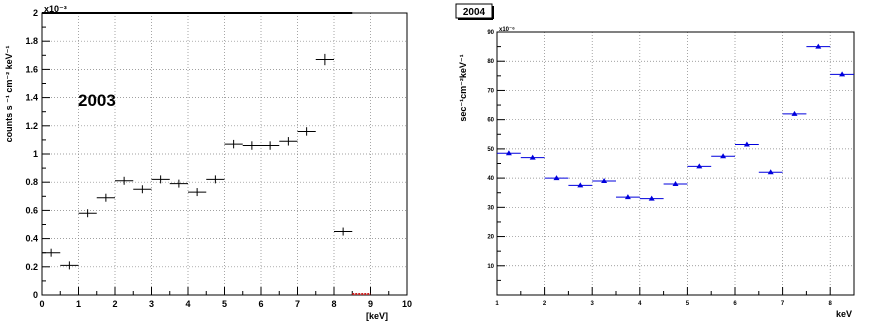 The width and height of the screenshot is (892, 325). I want to click on x-axis-label: [keV], so click(377, 316).